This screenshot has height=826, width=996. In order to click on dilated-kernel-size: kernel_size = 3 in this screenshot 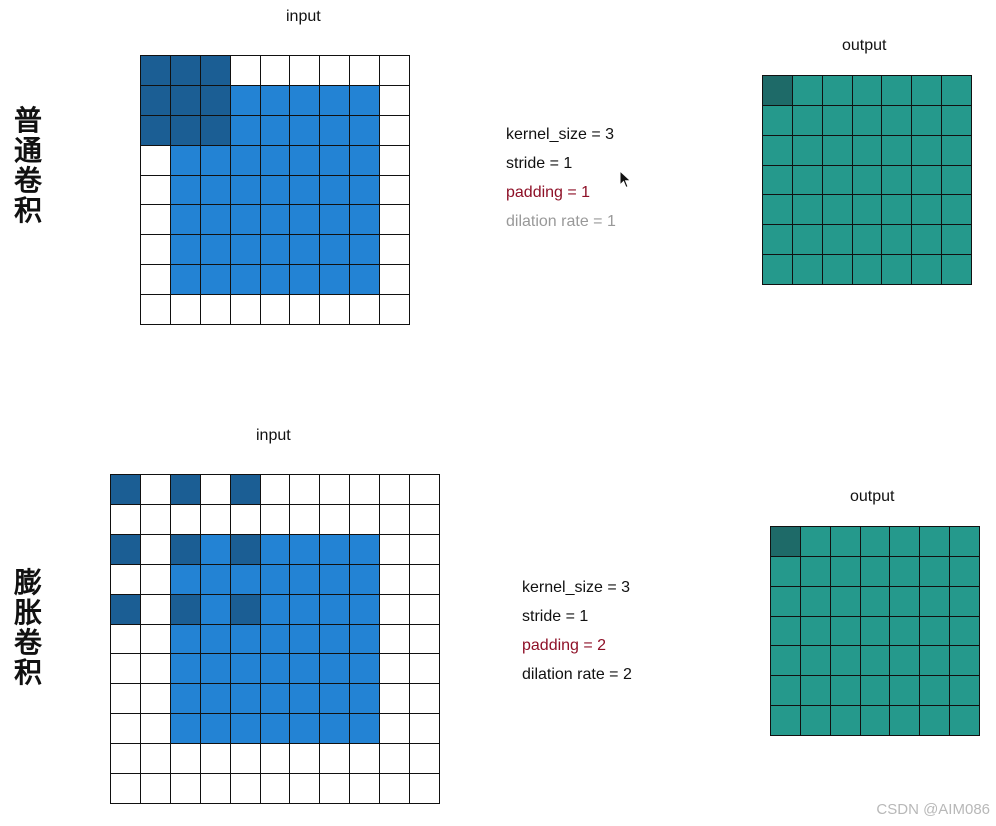, I will do `click(576, 587)`.